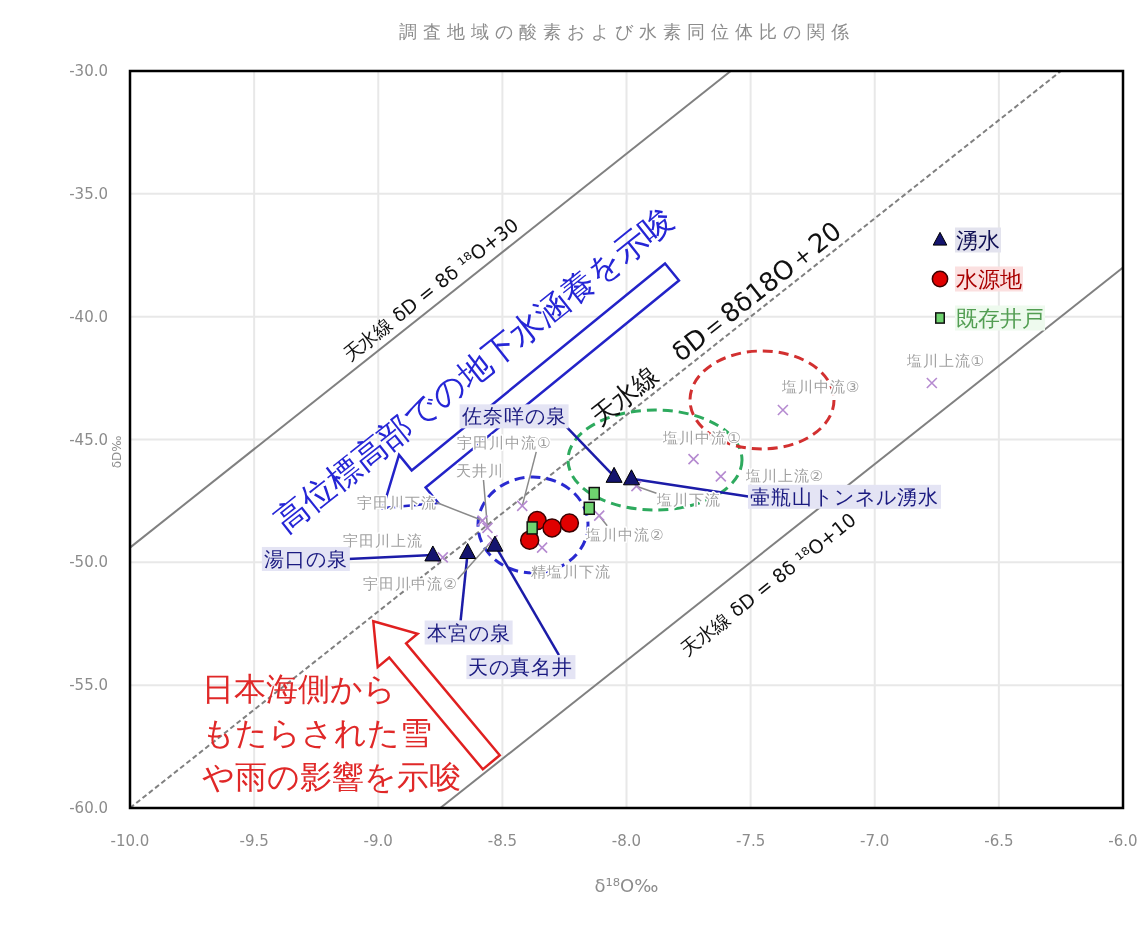 Image resolution: width=1142 pixels, height=949 pixels. What do you see at coordinates (88, 193) in the screenshot?
I see `y-tick-label: -35.0` at bounding box center [88, 193].